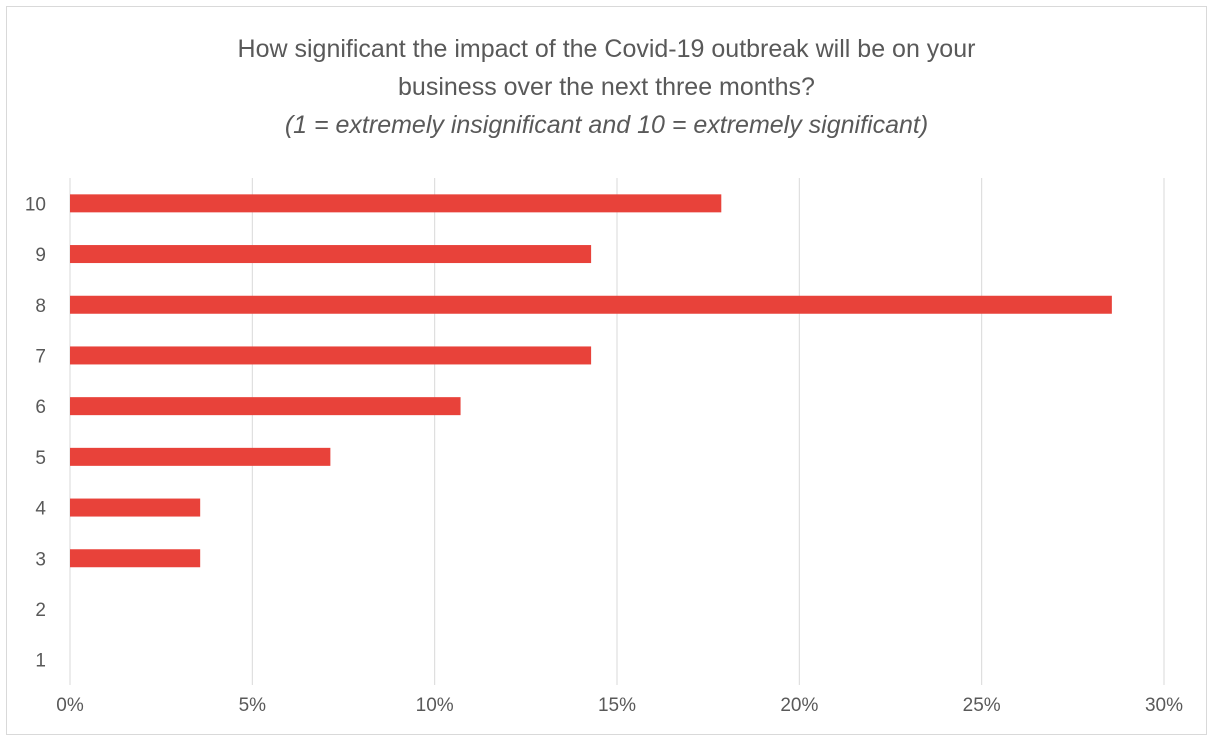 This screenshot has width=1213, height=735. Describe the element at coordinates (617, 705) in the screenshot. I see `x-tick-label: 15%` at that location.